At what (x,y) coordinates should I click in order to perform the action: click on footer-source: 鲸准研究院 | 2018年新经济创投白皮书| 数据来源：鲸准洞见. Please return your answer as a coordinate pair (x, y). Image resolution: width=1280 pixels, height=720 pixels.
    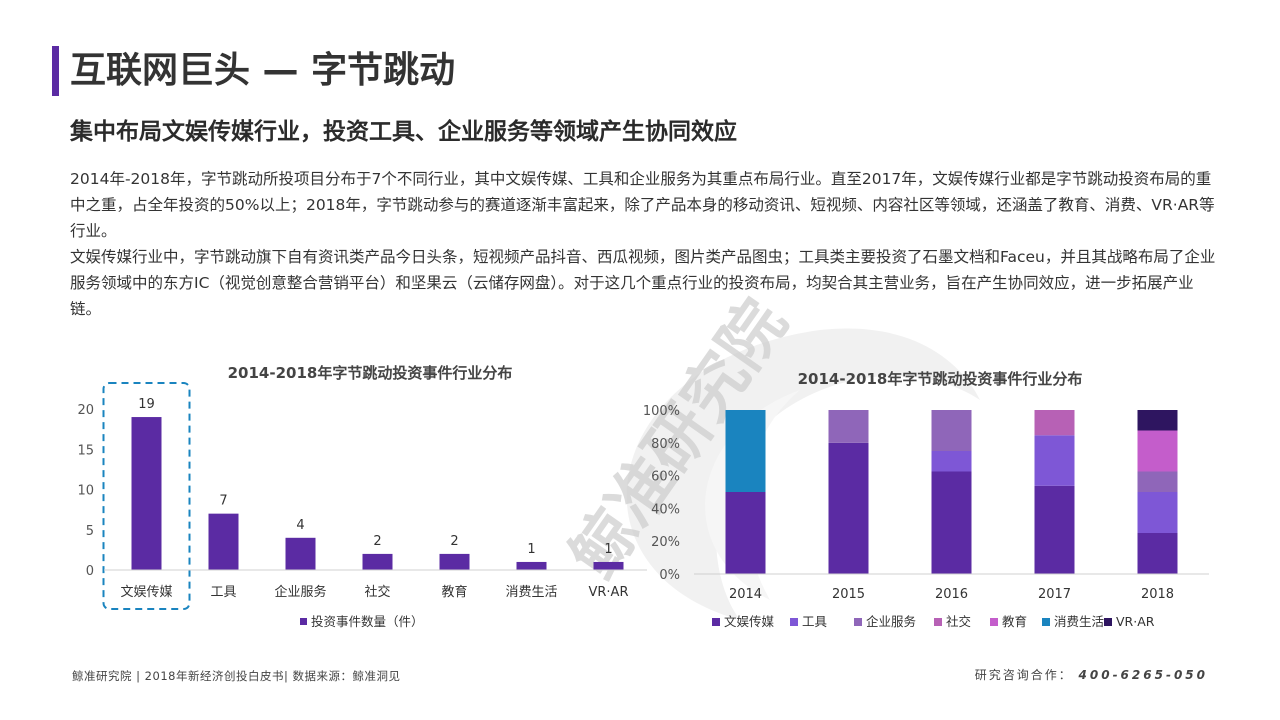
    Looking at the image, I should click on (236, 676).